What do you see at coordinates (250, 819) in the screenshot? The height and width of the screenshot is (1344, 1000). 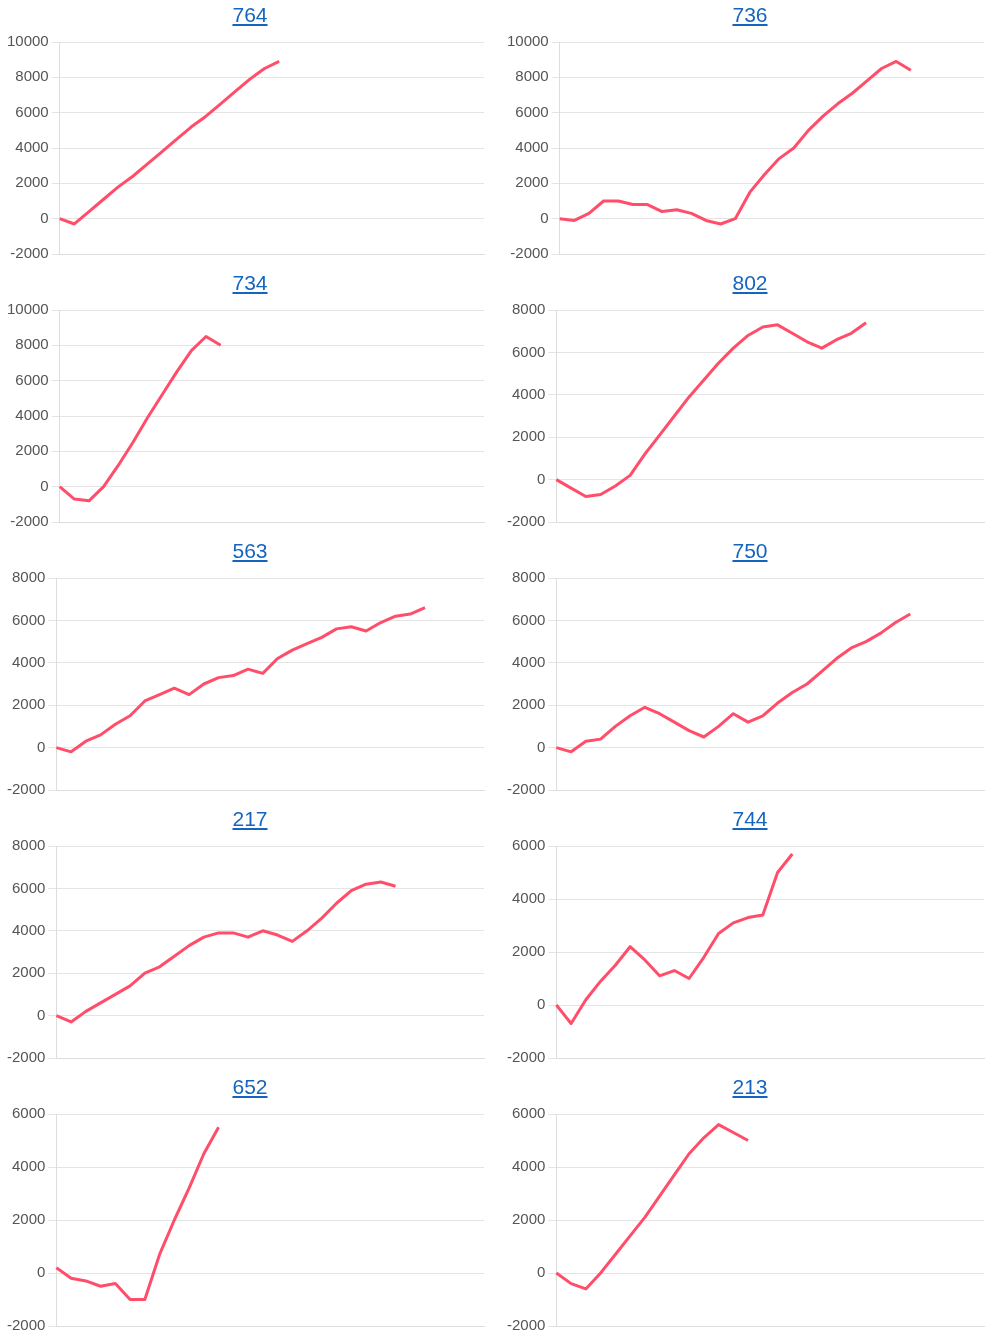 I see `chart-title: 217` at bounding box center [250, 819].